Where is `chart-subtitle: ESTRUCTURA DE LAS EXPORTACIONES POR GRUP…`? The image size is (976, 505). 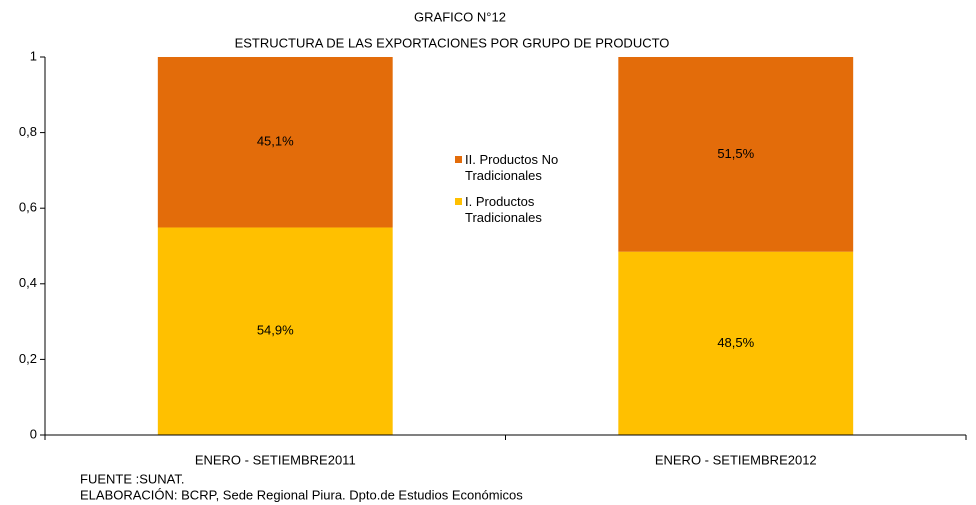 chart-subtitle: ESTRUCTURA DE LAS EXPORTACIONES POR GRUP… is located at coordinates (452, 42).